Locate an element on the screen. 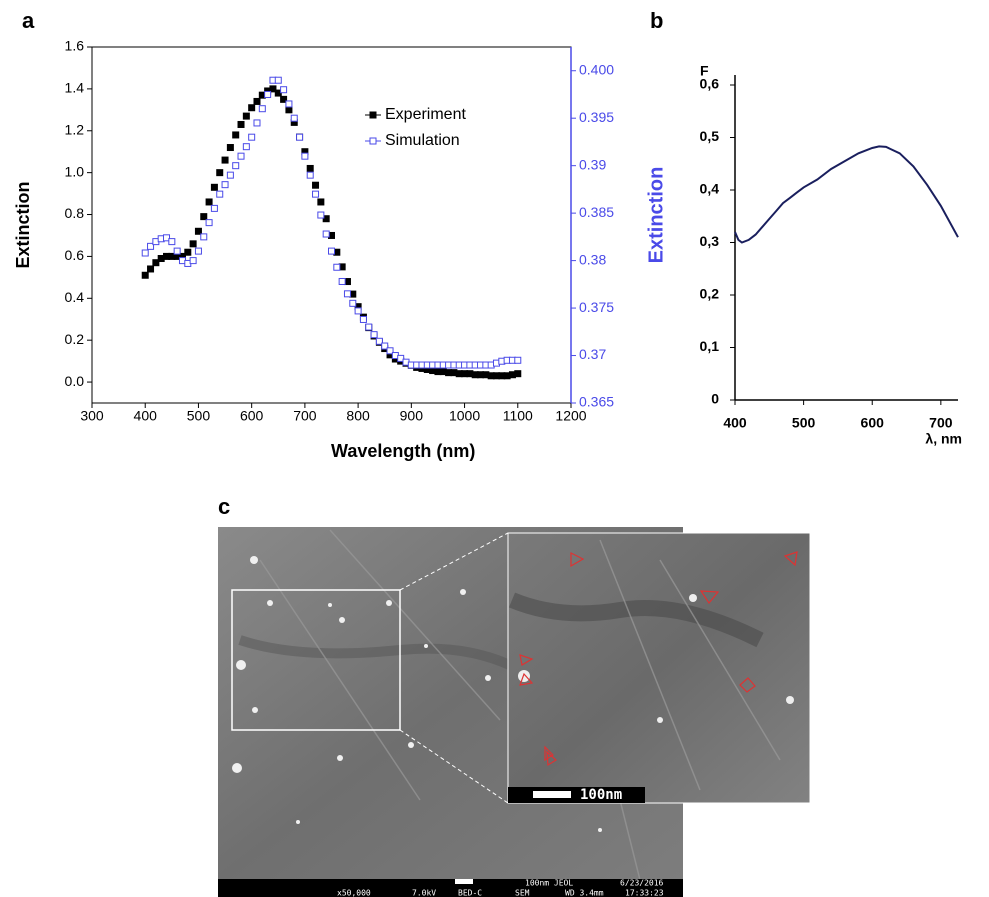 The height and width of the screenshot is (897, 989). y-tick-label: 1.6 is located at coordinates (75, 46).